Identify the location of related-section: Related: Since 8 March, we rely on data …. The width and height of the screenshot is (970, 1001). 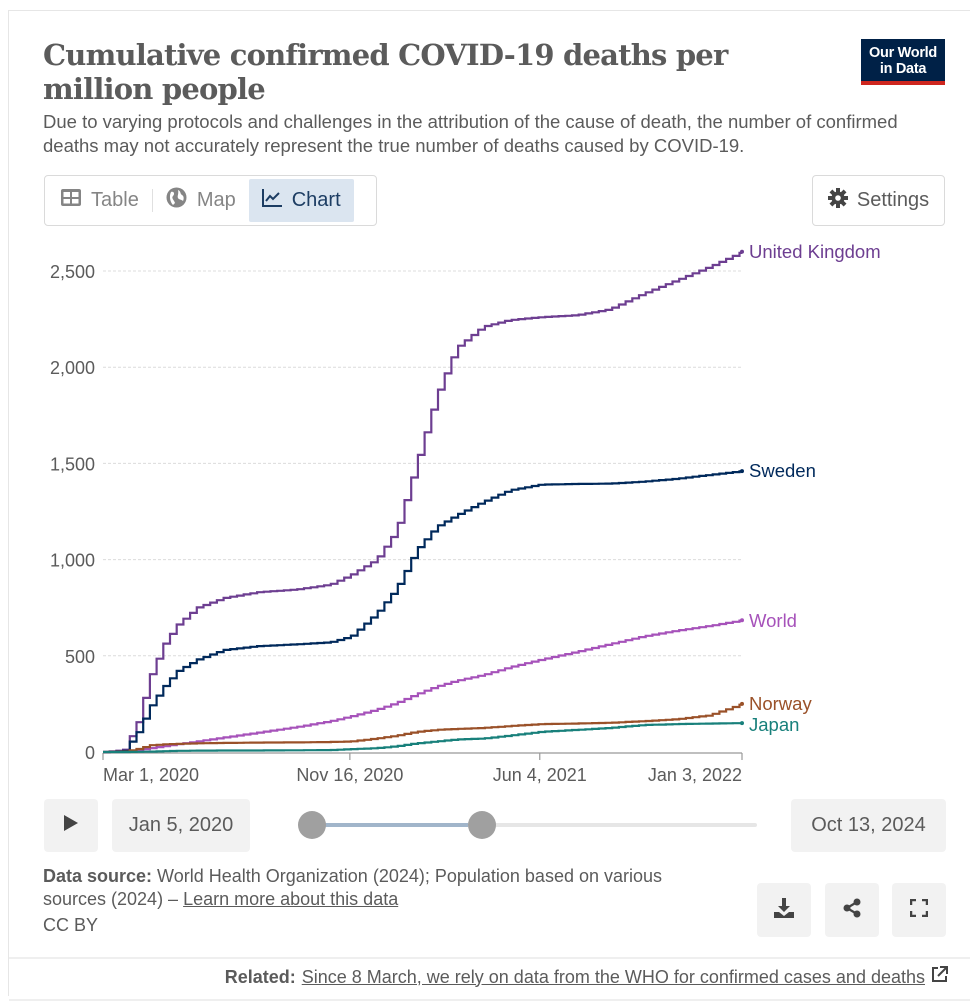
(586, 977).